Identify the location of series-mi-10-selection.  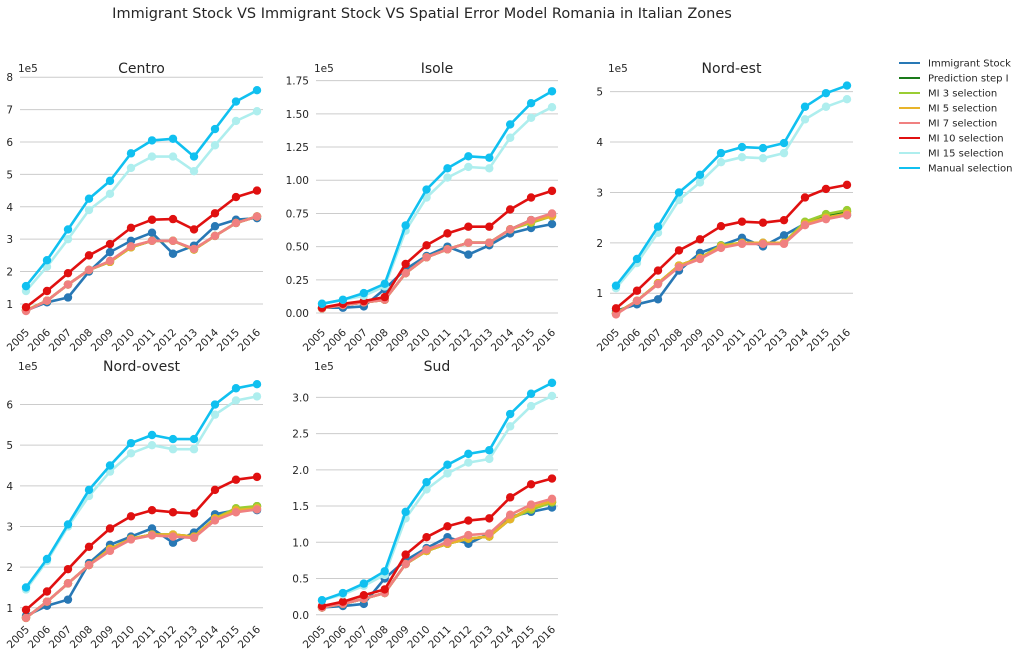
(437, 249).